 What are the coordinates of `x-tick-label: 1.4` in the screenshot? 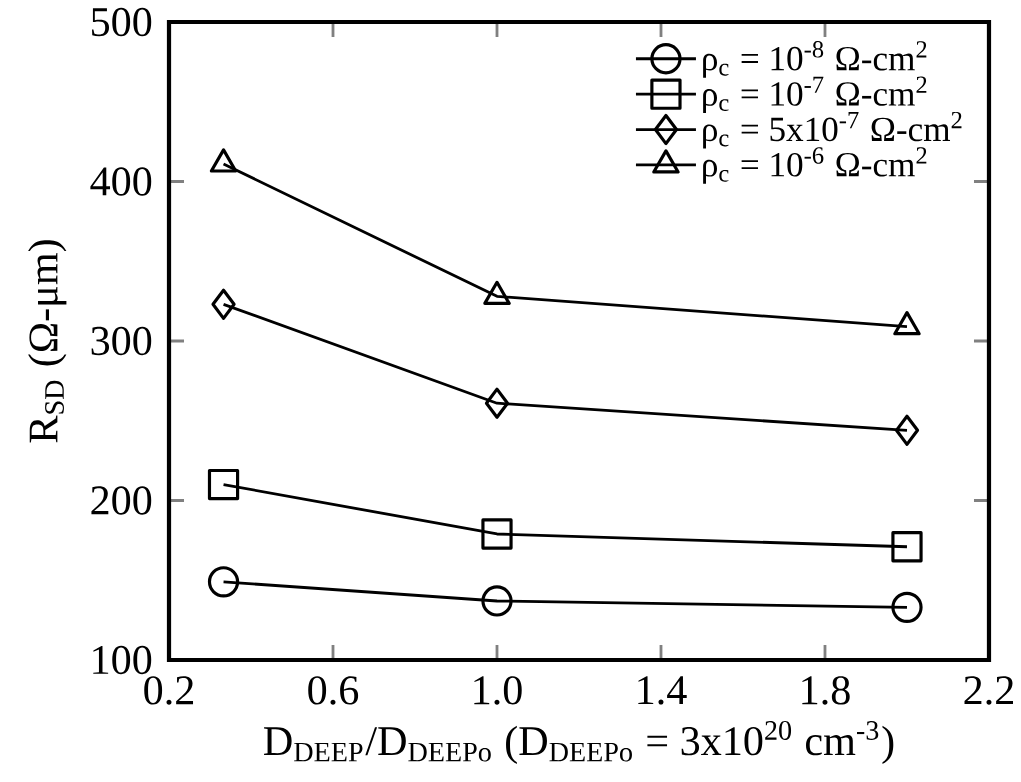 It's located at (662, 690).